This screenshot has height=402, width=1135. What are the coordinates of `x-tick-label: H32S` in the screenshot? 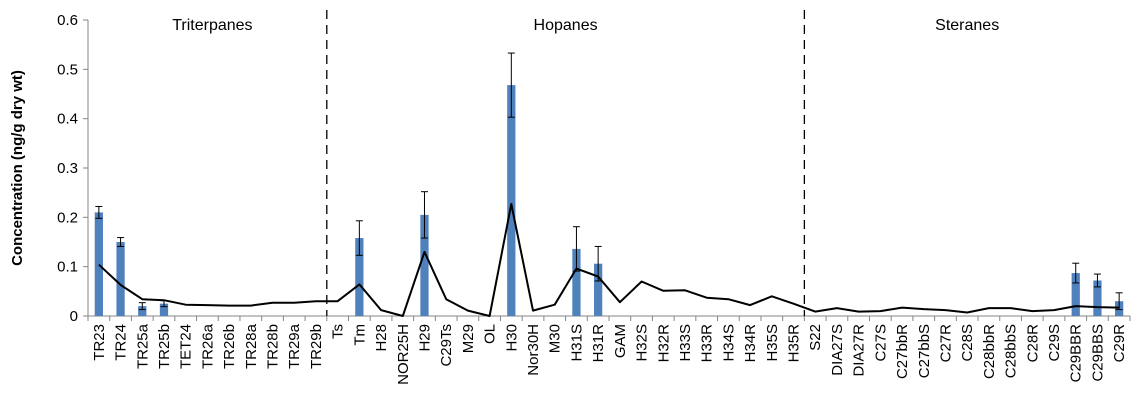 It's located at (642, 343).